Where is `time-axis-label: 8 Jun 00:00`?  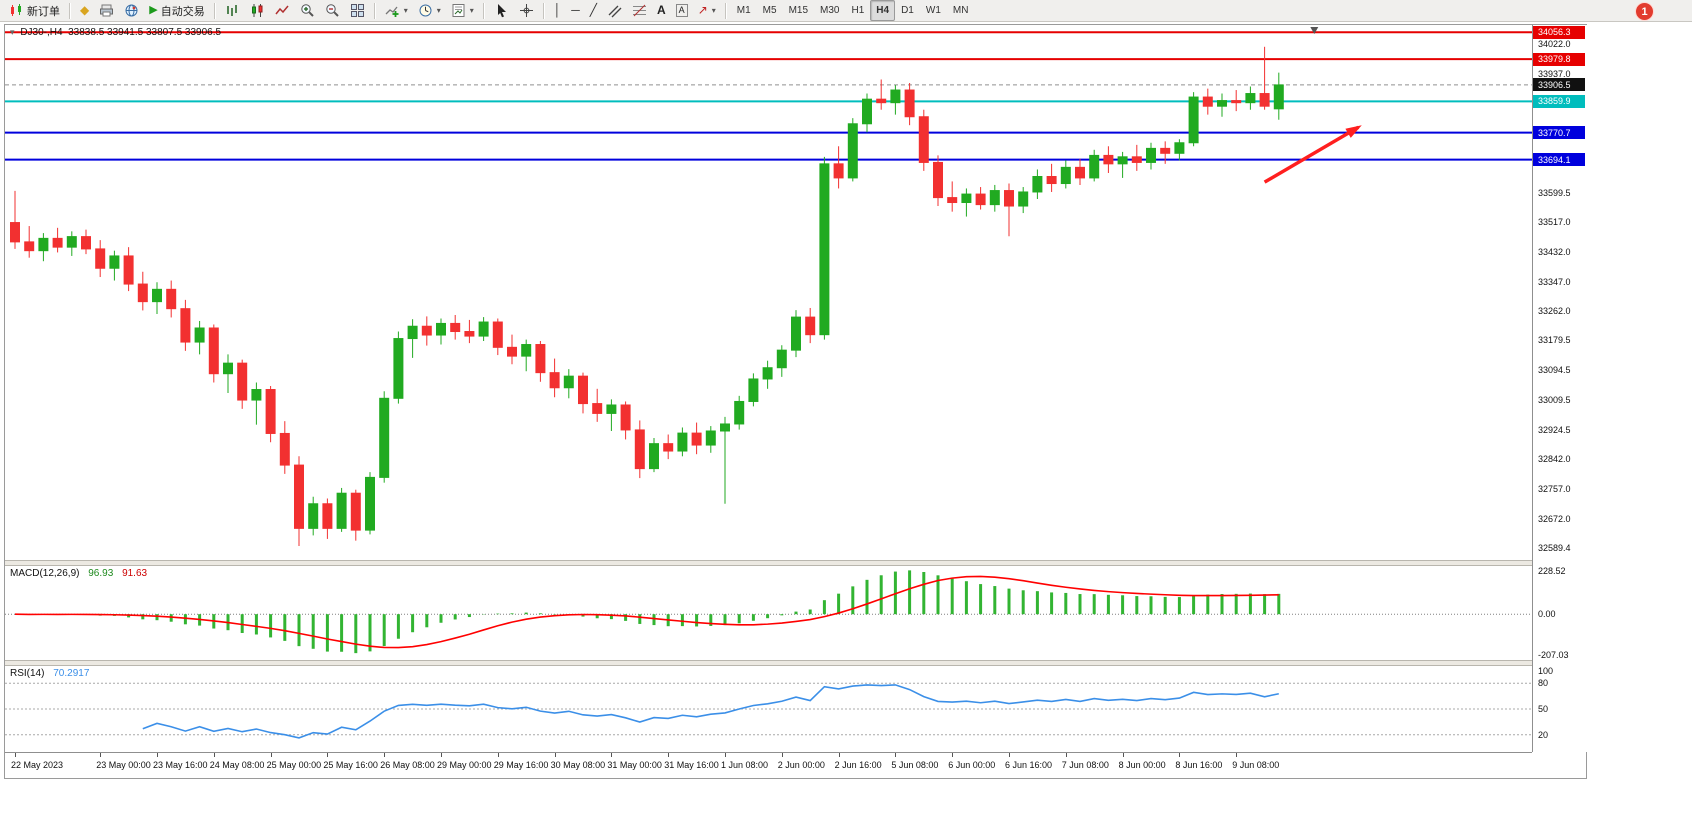 time-axis-label: 8 Jun 00:00 is located at coordinates (1142, 765).